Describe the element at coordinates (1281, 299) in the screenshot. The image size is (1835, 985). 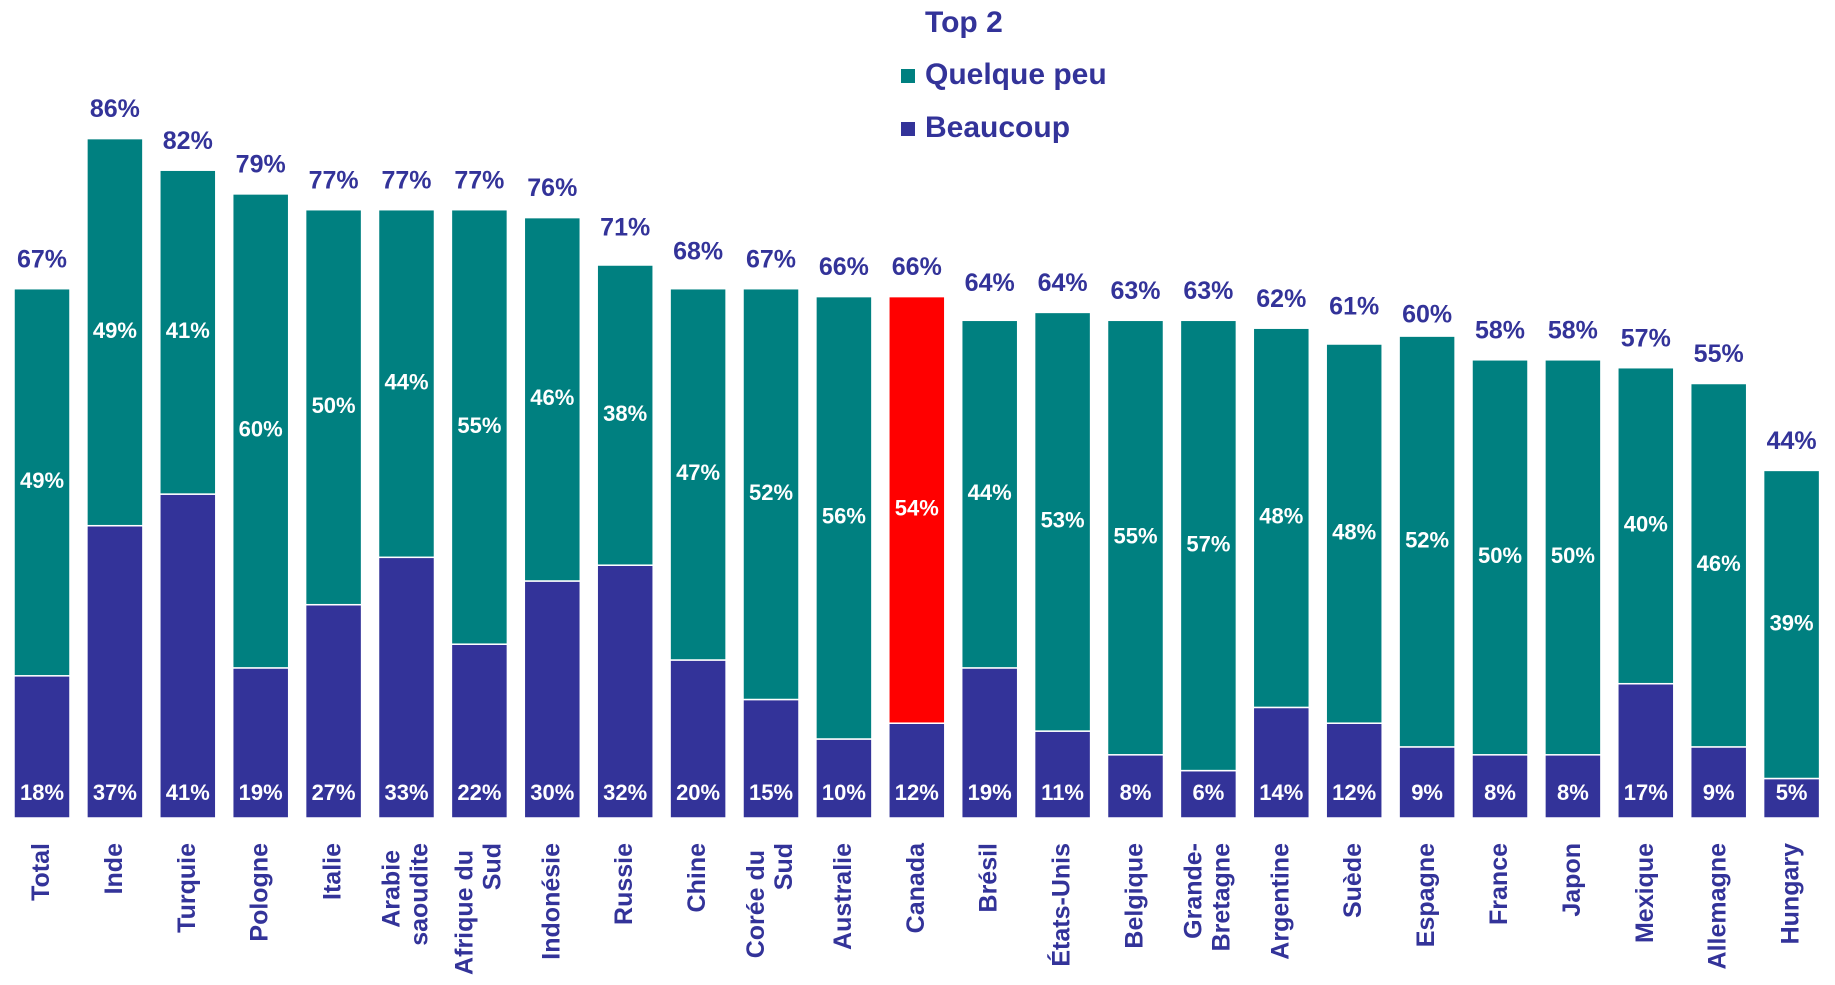
I see `total-label: 62%` at that location.